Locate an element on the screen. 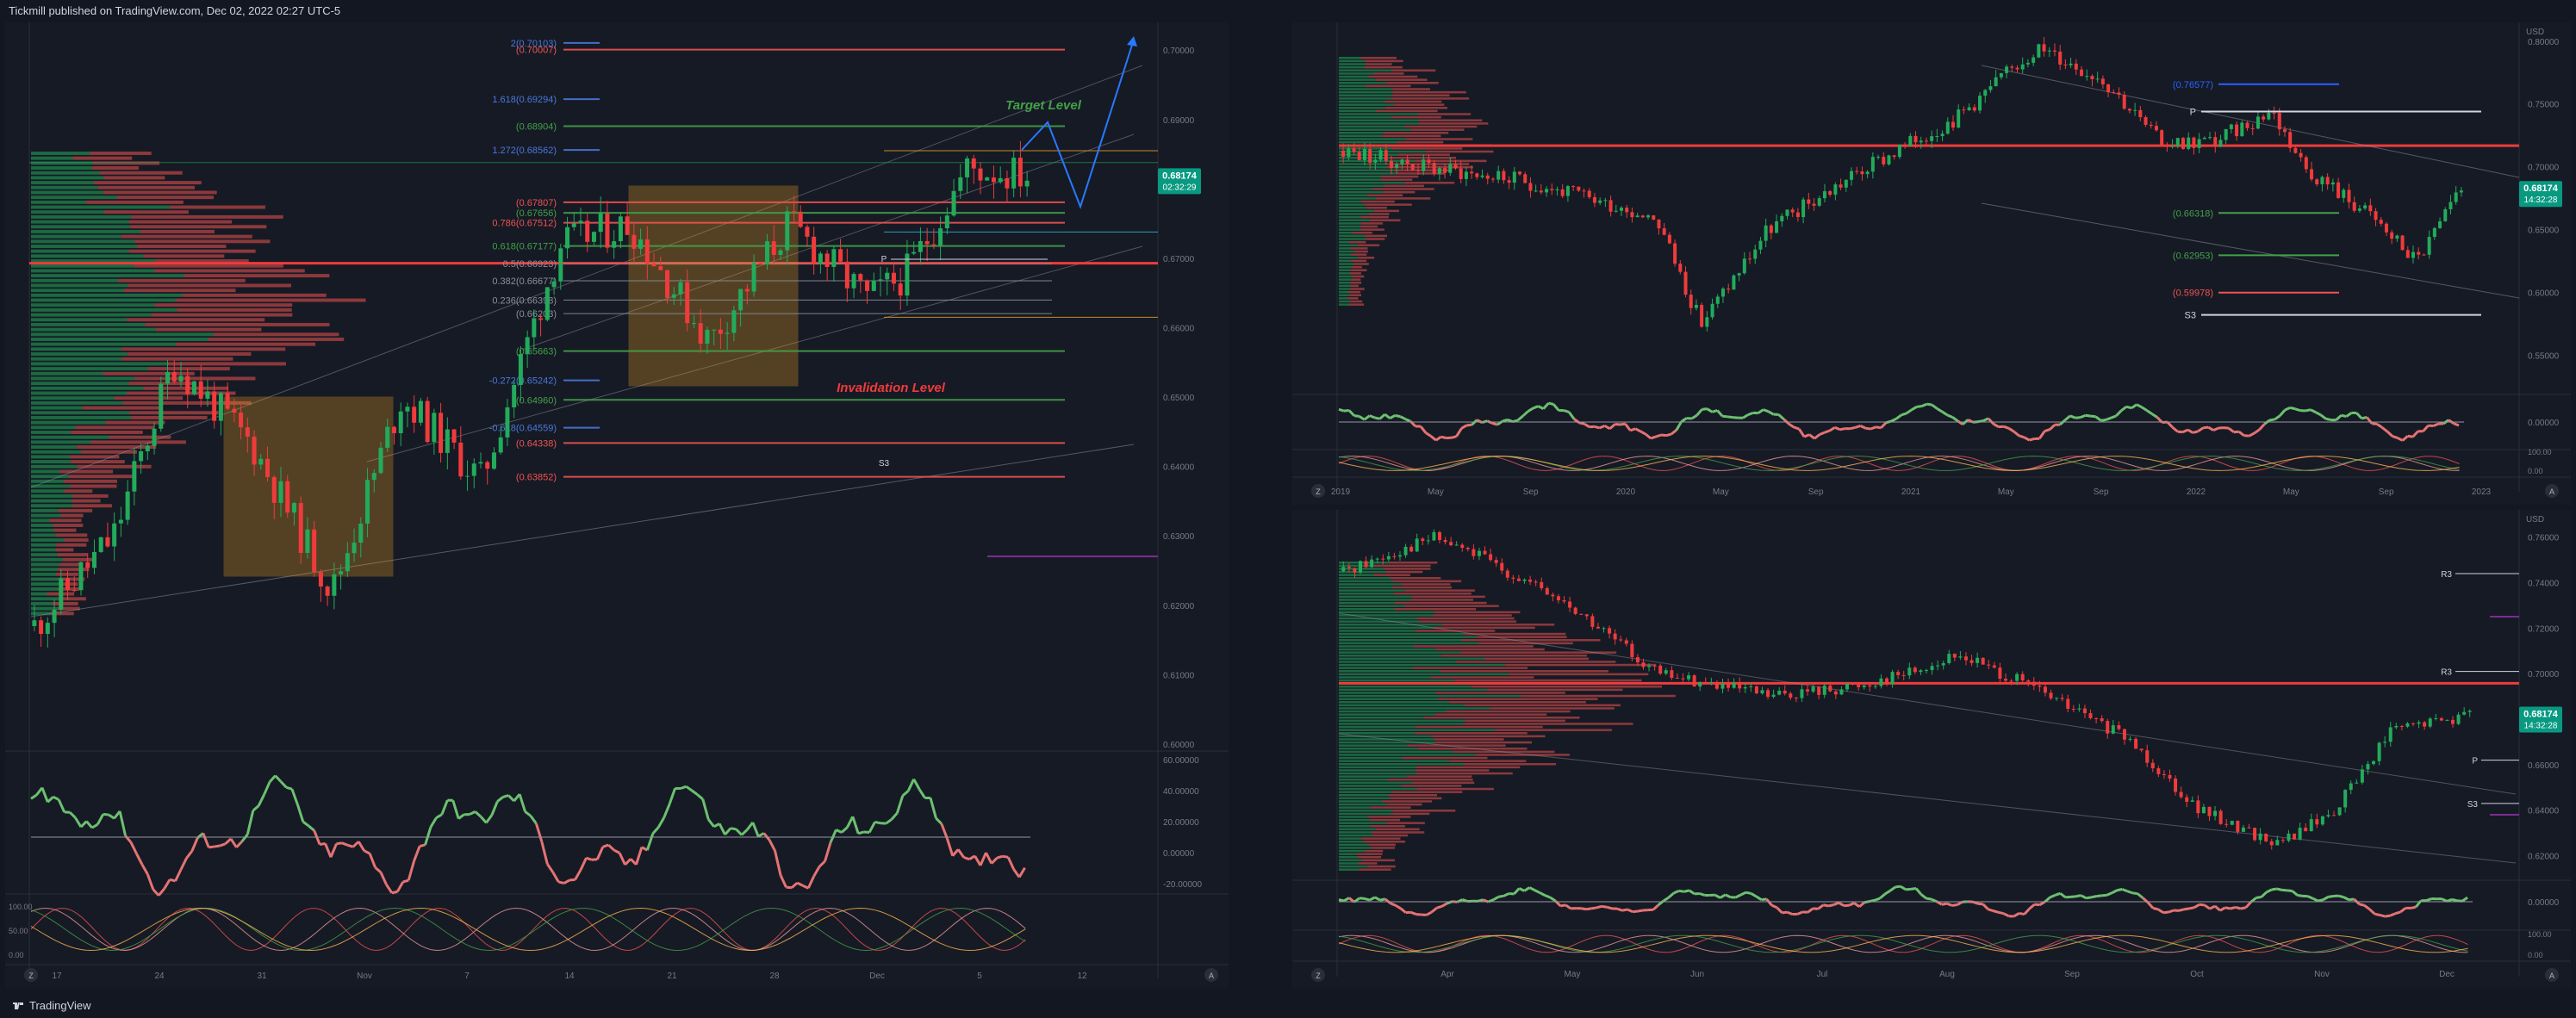 This screenshot has height=1018, width=2576. fib-level-label: (0.67807) is located at coordinates (537, 203).